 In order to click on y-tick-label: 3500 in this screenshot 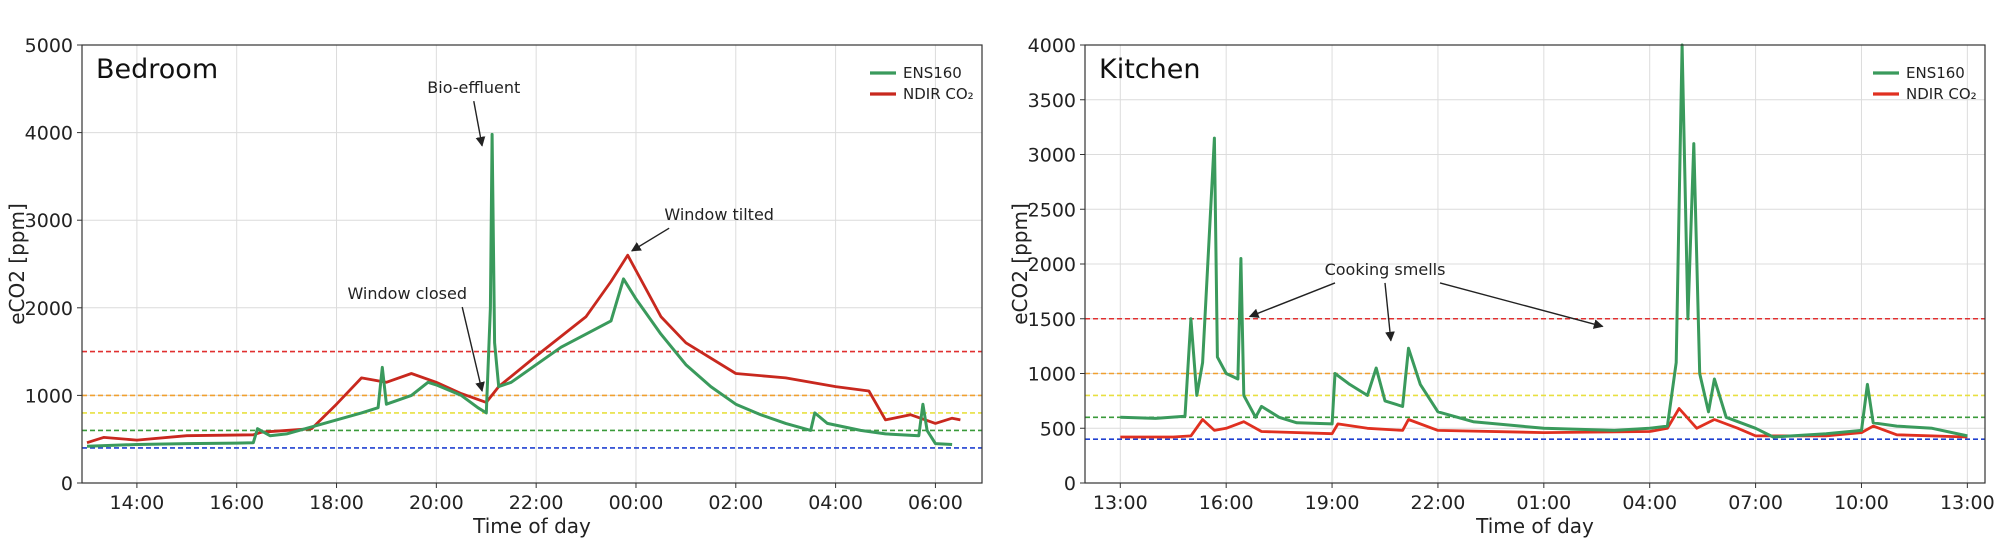, I will do `click(1052, 101)`.